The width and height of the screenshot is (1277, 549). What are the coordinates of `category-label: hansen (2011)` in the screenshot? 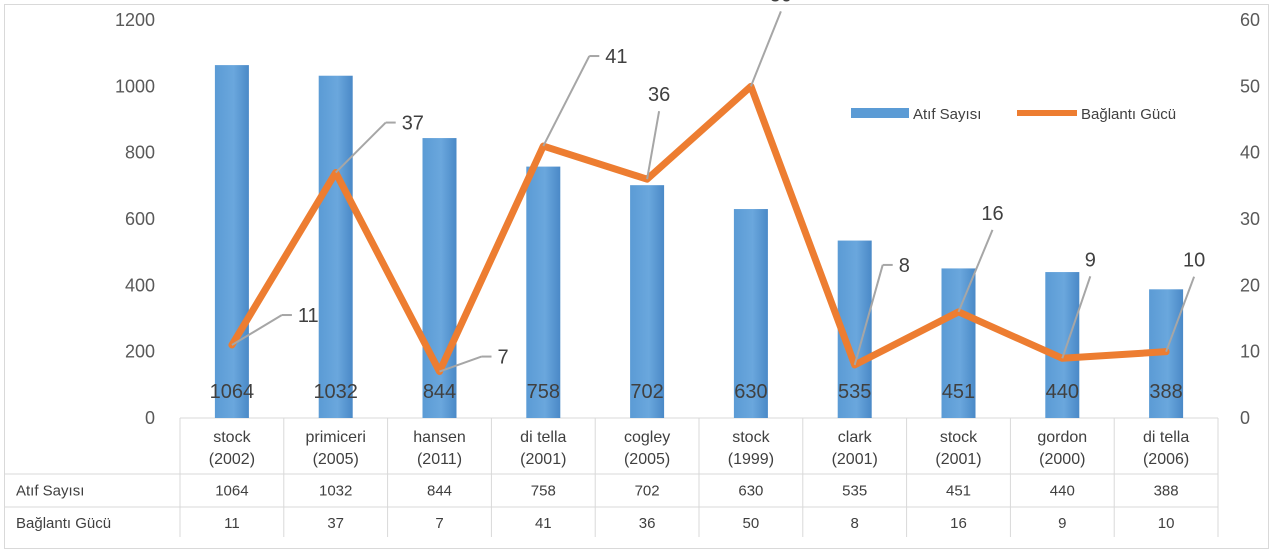 It's located at (439, 448).